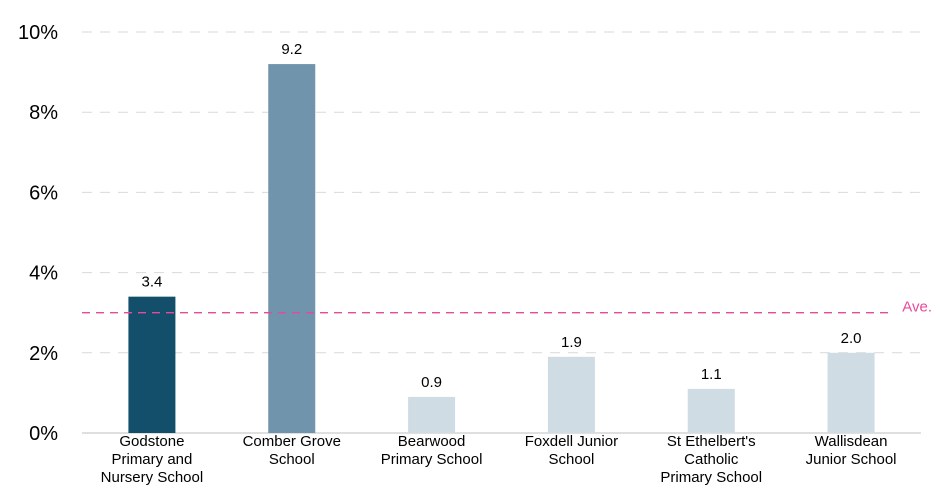 The width and height of the screenshot is (934, 493). What do you see at coordinates (711, 459) in the screenshot?
I see `category-label: St Ethelbert's Catholic Primary School` at bounding box center [711, 459].